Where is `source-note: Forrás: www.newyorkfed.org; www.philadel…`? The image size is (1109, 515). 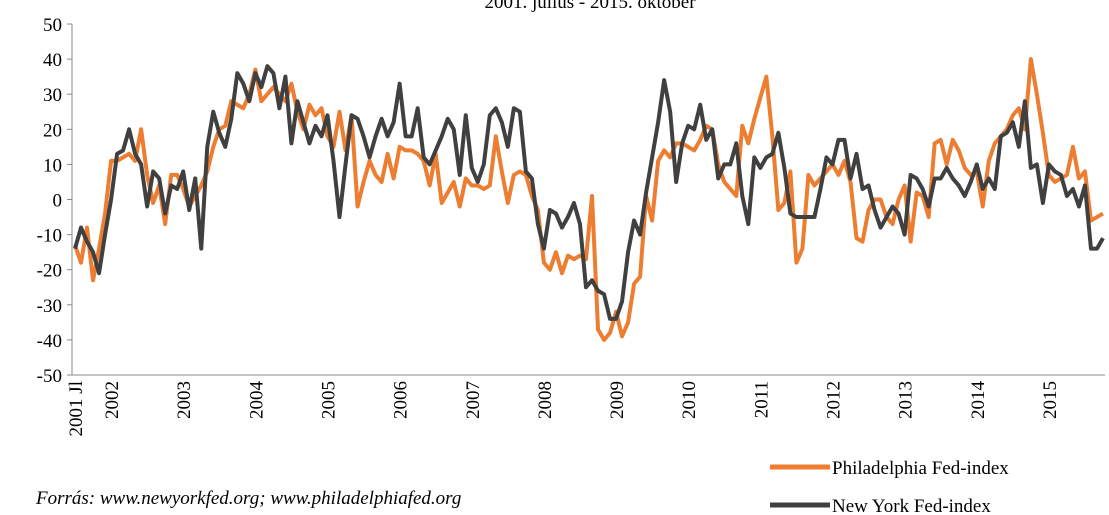 source-note: Forrás: www.newyorkfed.org; www.philadel… is located at coordinates (248, 498).